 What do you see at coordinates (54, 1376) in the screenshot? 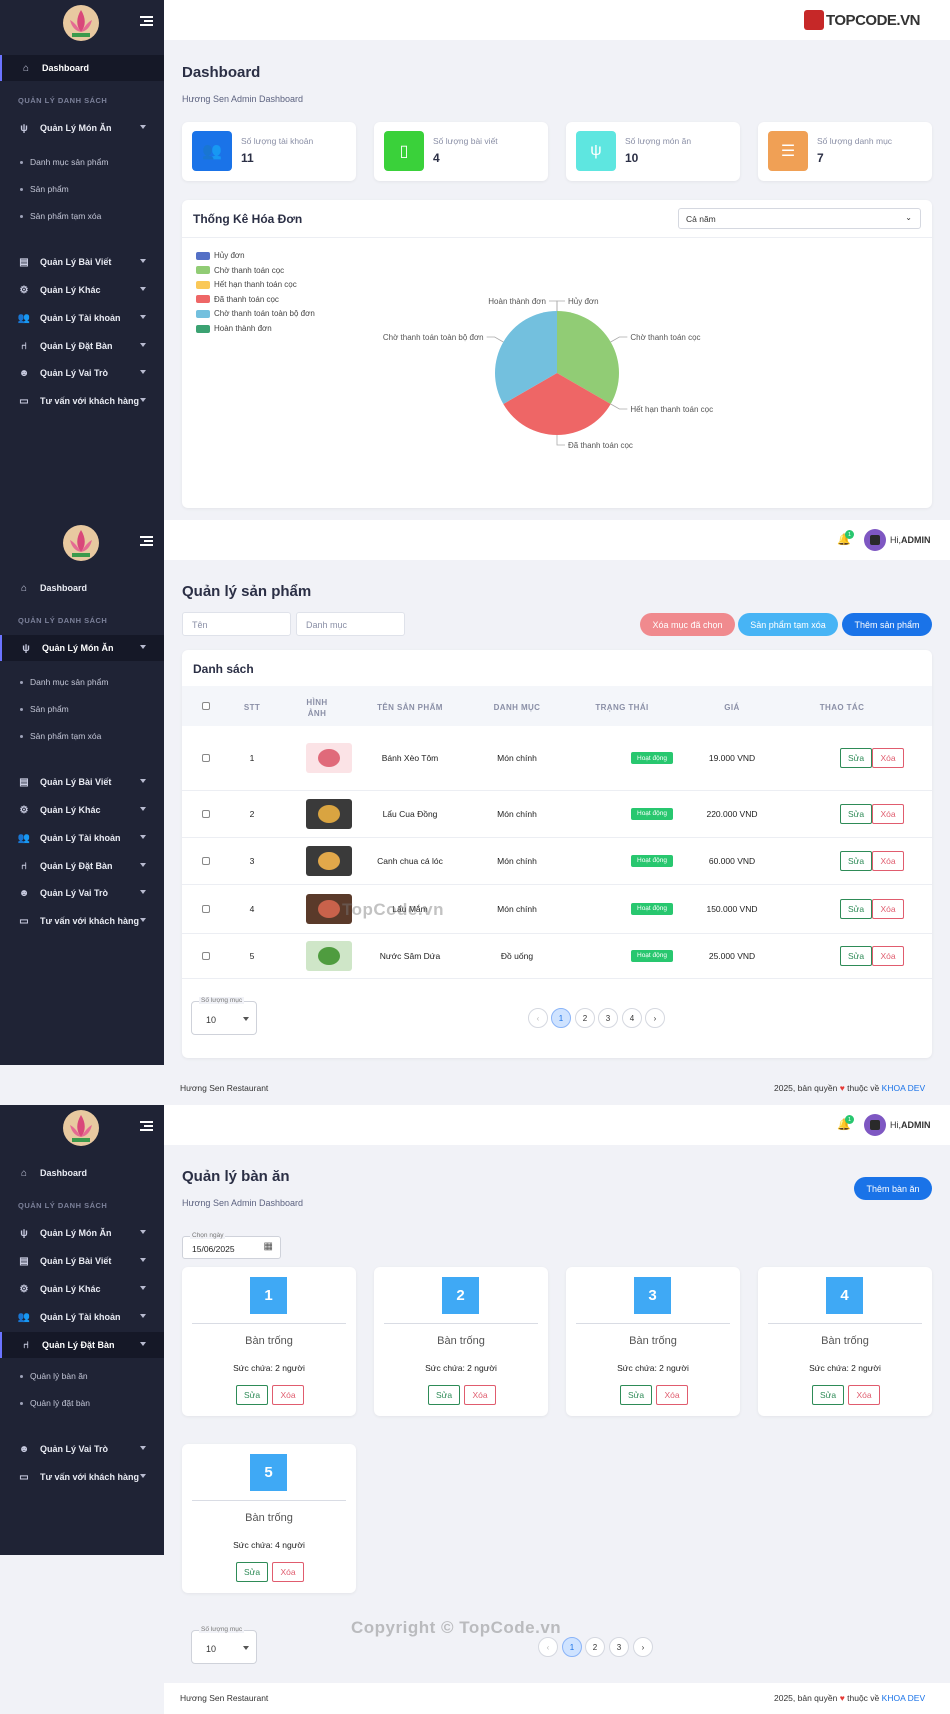
I see `sidebar-sub-ban-an: Quản lý bàn ăn` at bounding box center [54, 1376].